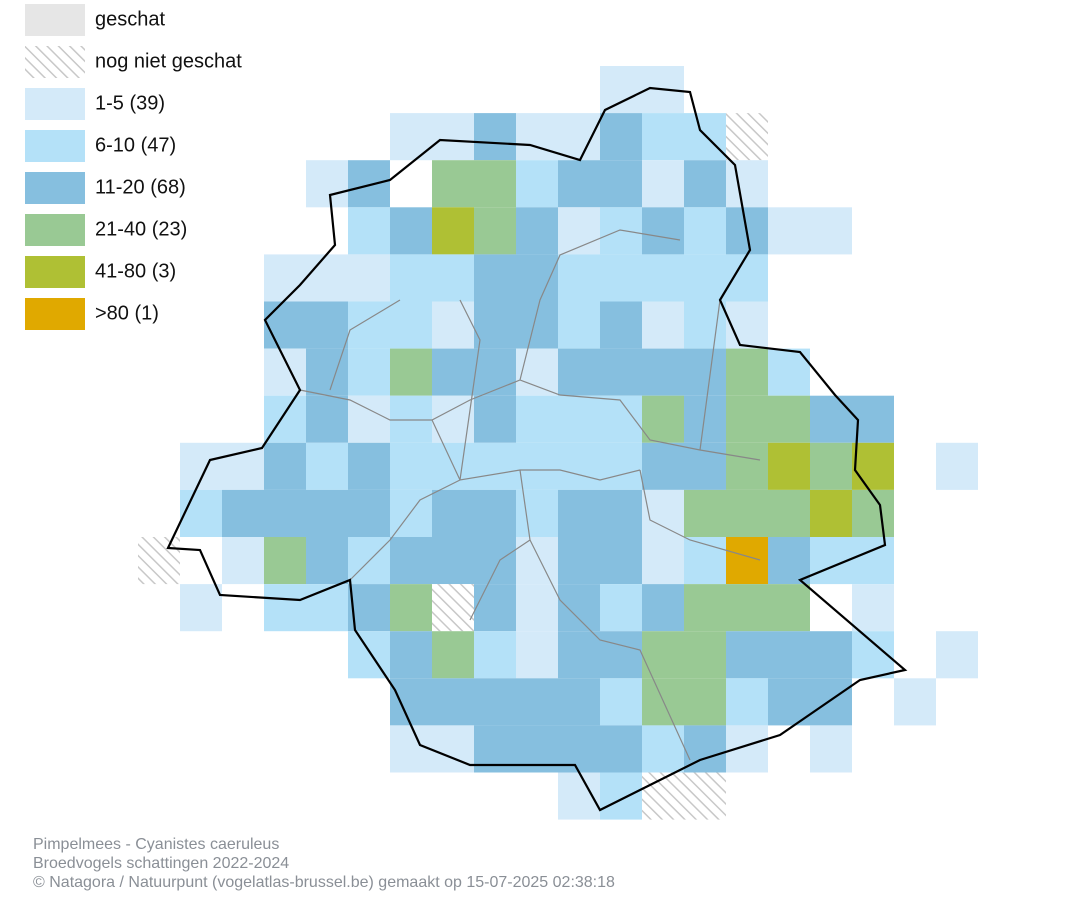 Image resolution: width=1074 pixels, height=900 pixels. Describe the element at coordinates (141, 229) in the screenshot. I see `legend-label: 21-40 (23)` at that location.